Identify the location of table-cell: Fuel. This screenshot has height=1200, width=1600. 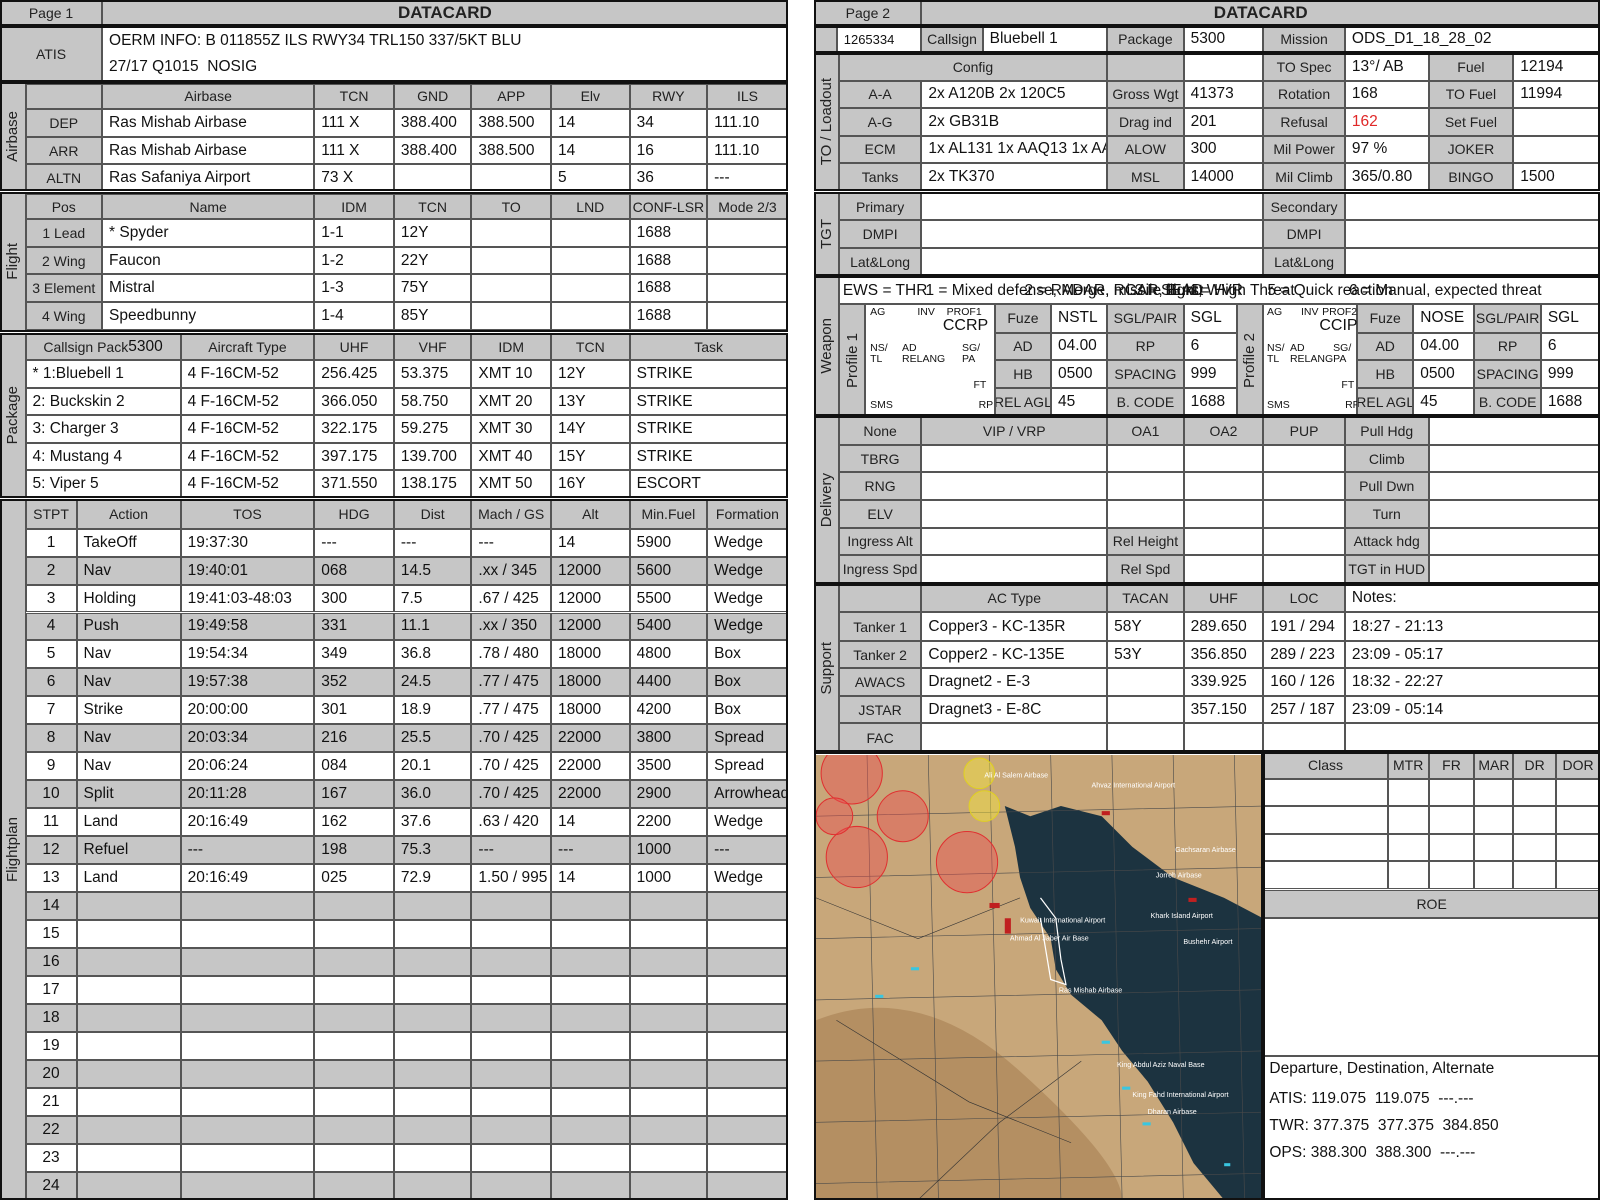
(1471, 67).